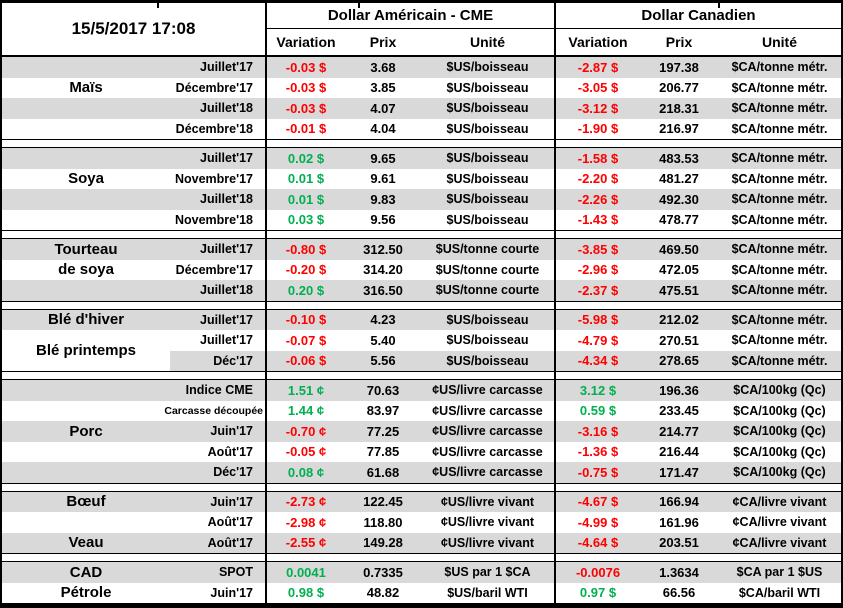 The width and height of the screenshot is (843, 608). Describe the element at coordinates (679, 199) in the screenshot. I see `ca-price-cell: 492.30` at that location.